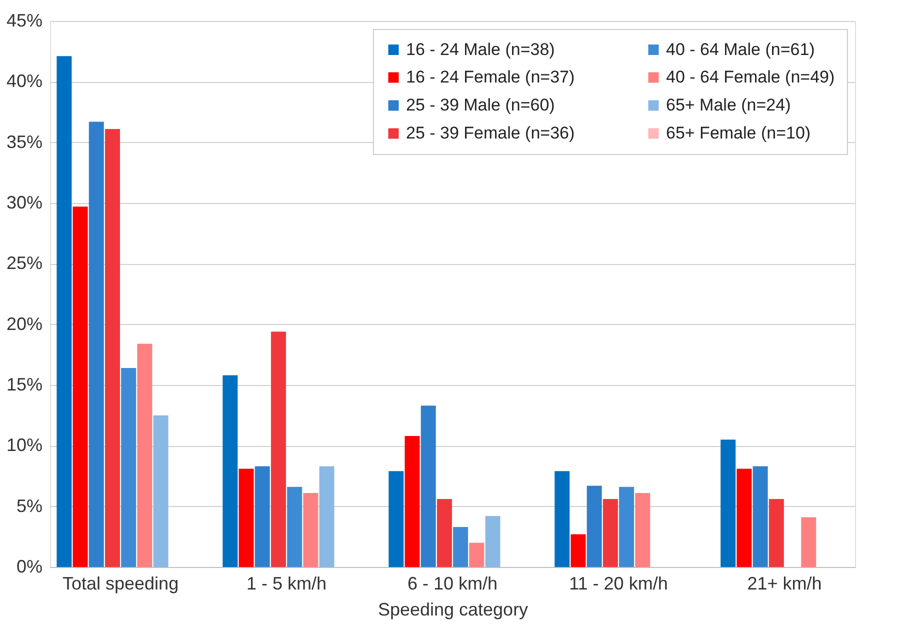 This screenshot has width=904, height=637. Describe the element at coordinates (24, 81) in the screenshot. I see `y-tick-label: 40%` at that location.